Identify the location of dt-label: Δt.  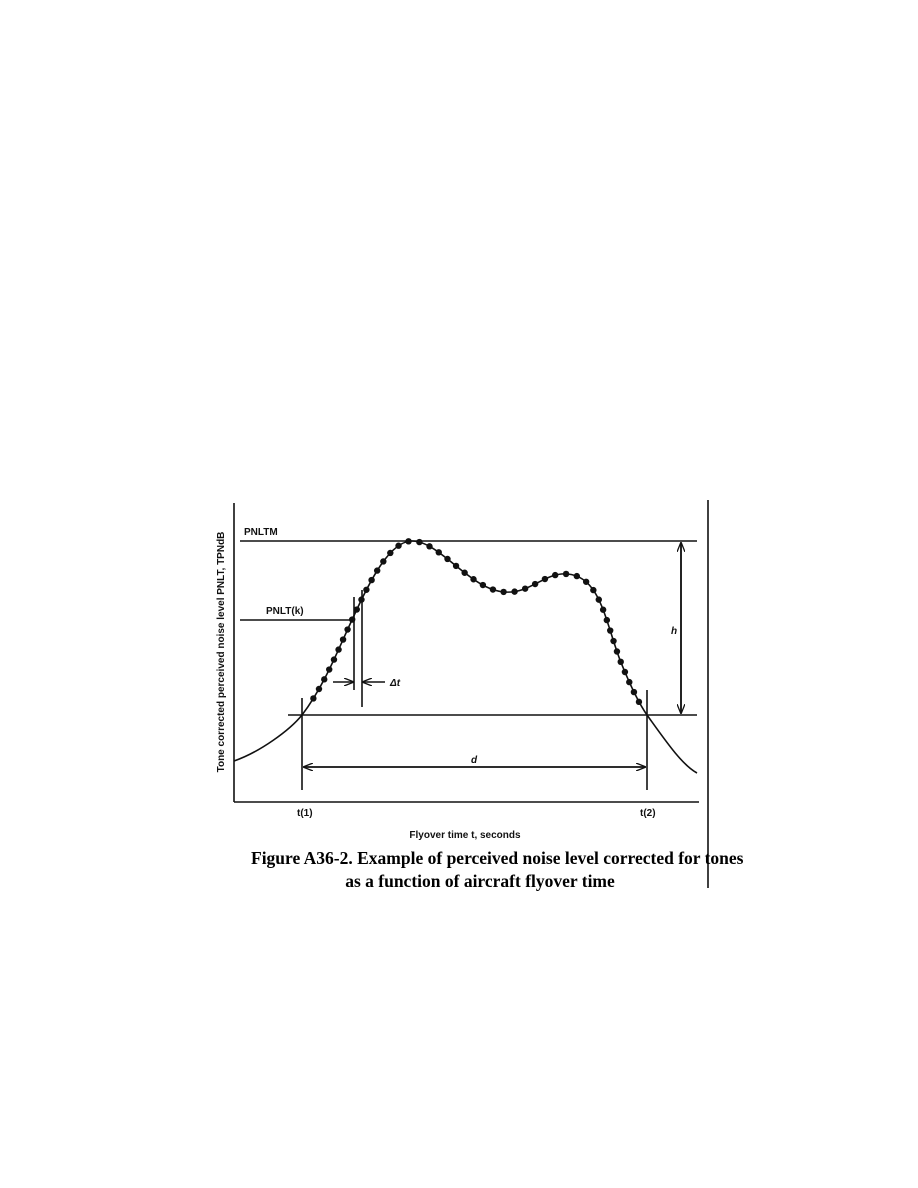
(395, 683).